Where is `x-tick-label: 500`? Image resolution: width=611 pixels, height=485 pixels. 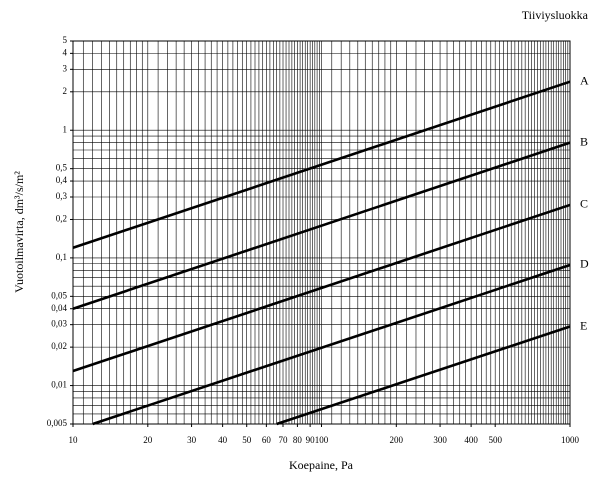
x-tick-label: 500 is located at coordinates (495, 440).